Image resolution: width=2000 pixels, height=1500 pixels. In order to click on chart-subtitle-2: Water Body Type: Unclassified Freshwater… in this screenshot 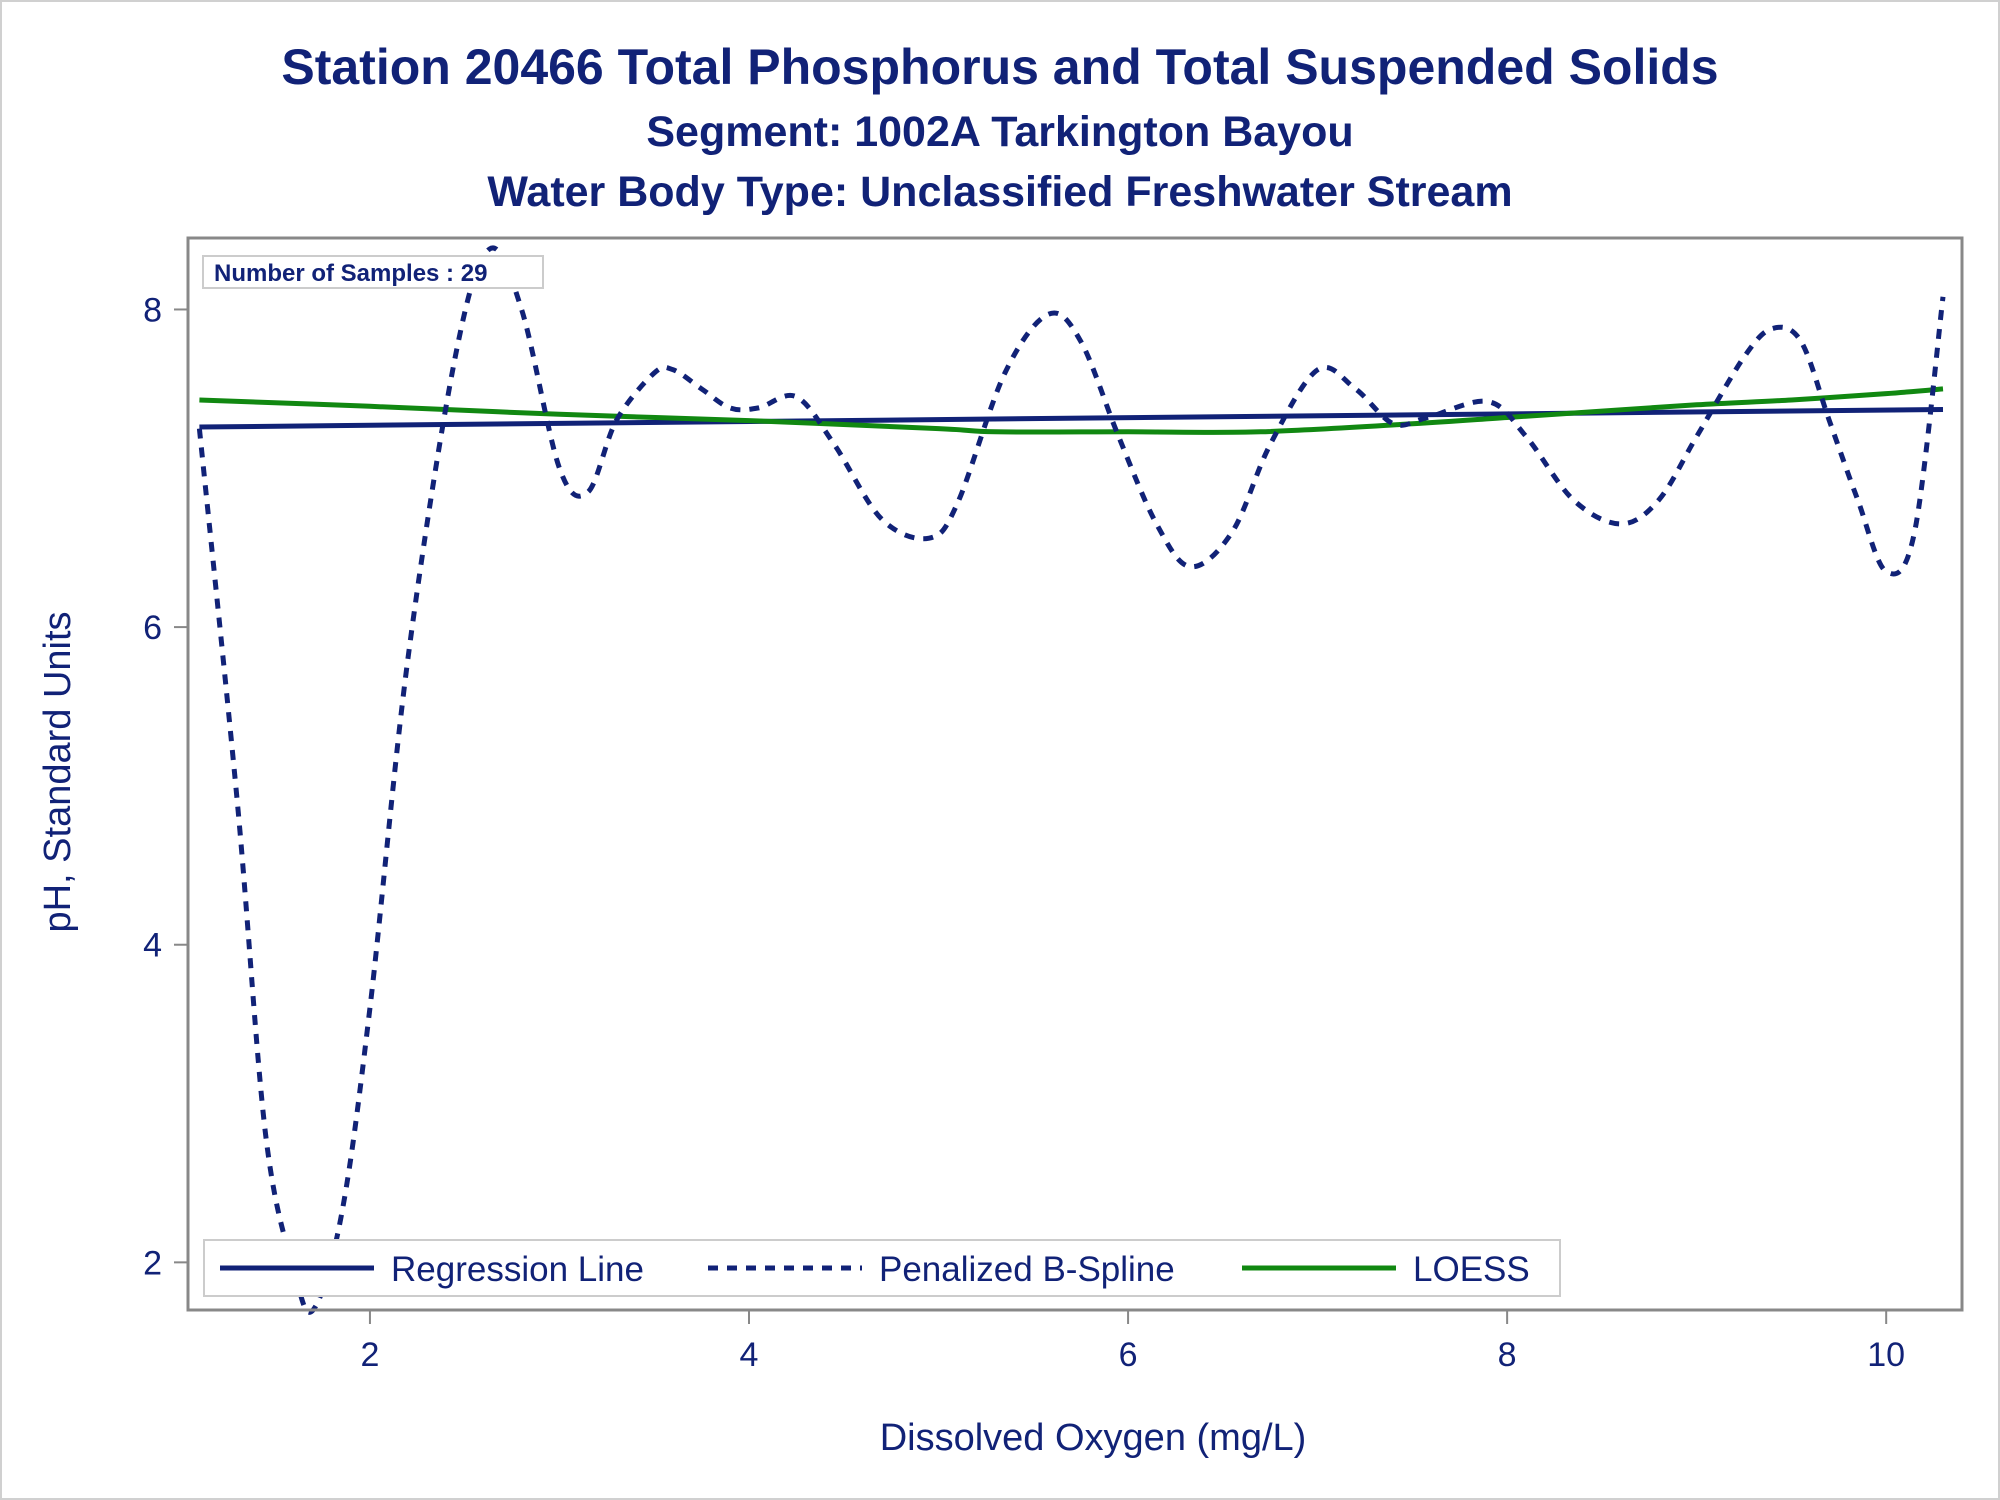, I will do `click(1000, 192)`.